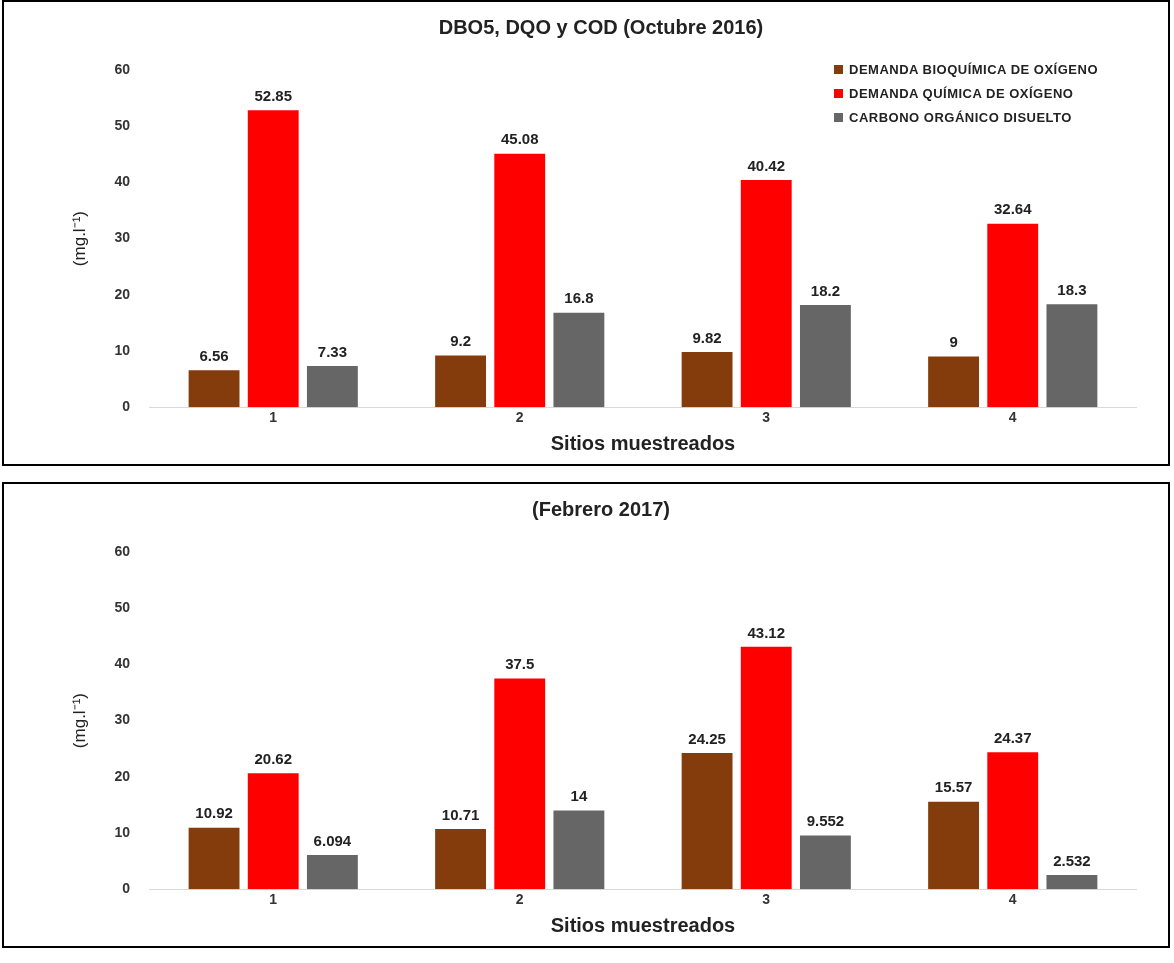  What do you see at coordinates (520, 664) in the screenshot?
I see `data-label: 37.5` at bounding box center [520, 664].